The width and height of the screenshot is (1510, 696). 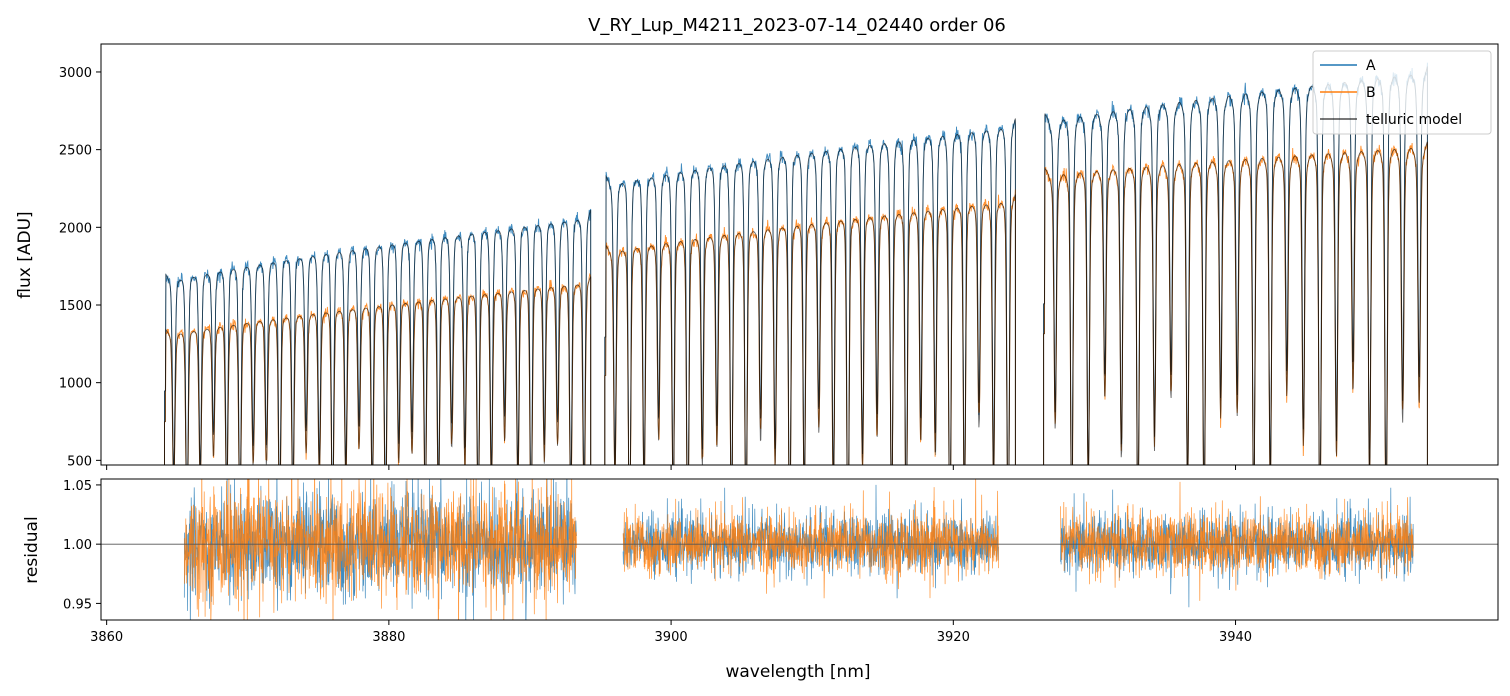 What do you see at coordinates (106, 637) in the screenshot?
I see `residual-xtick-label-0: 3860` at bounding box center [106, 637].